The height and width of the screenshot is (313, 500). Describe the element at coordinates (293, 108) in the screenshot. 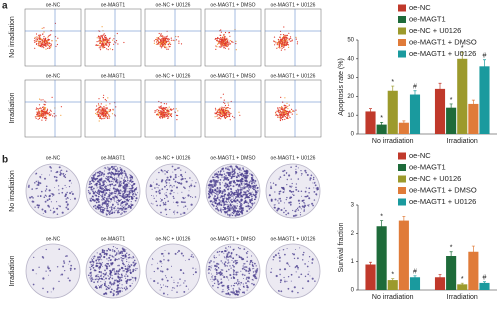

I see `flow-plot` at that location.